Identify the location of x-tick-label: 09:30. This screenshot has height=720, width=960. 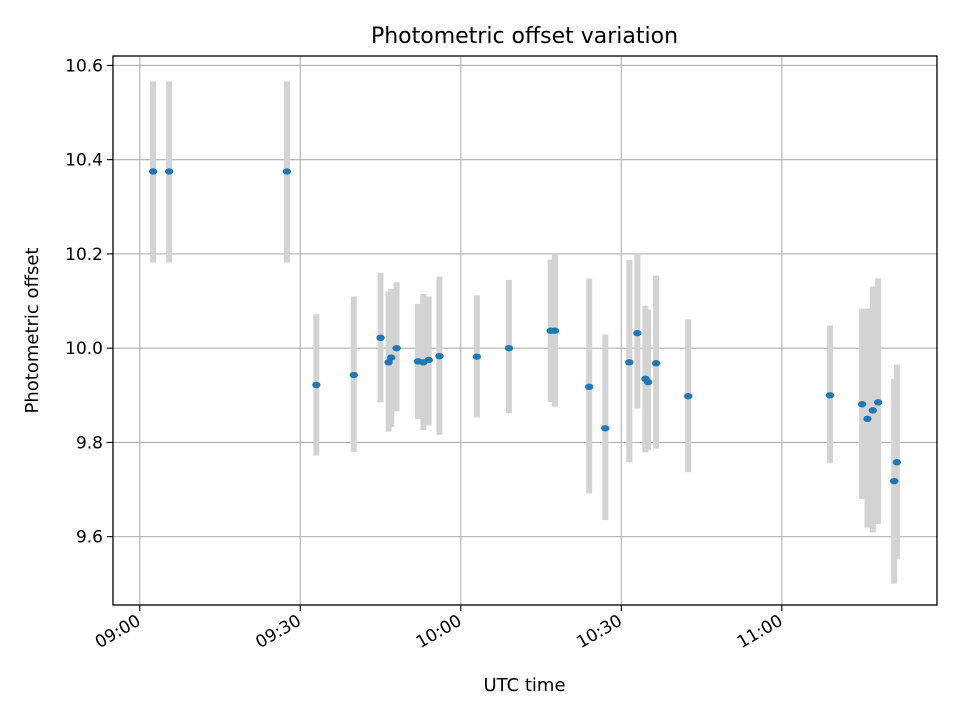
(278, 632).